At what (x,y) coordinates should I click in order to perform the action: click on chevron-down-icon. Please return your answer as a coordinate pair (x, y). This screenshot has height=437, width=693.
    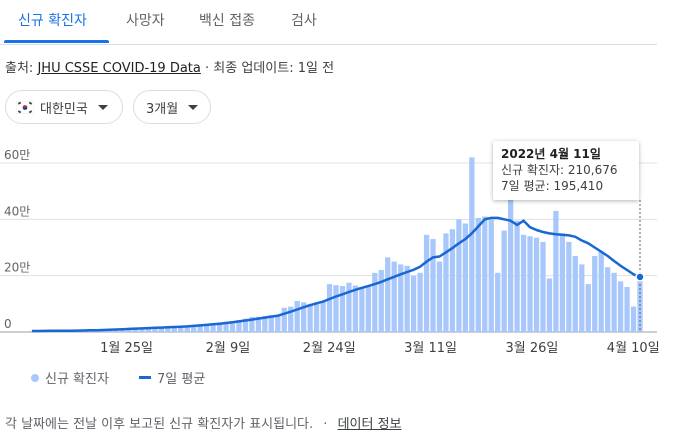
    Looking at the image, I should click on (102, 107).